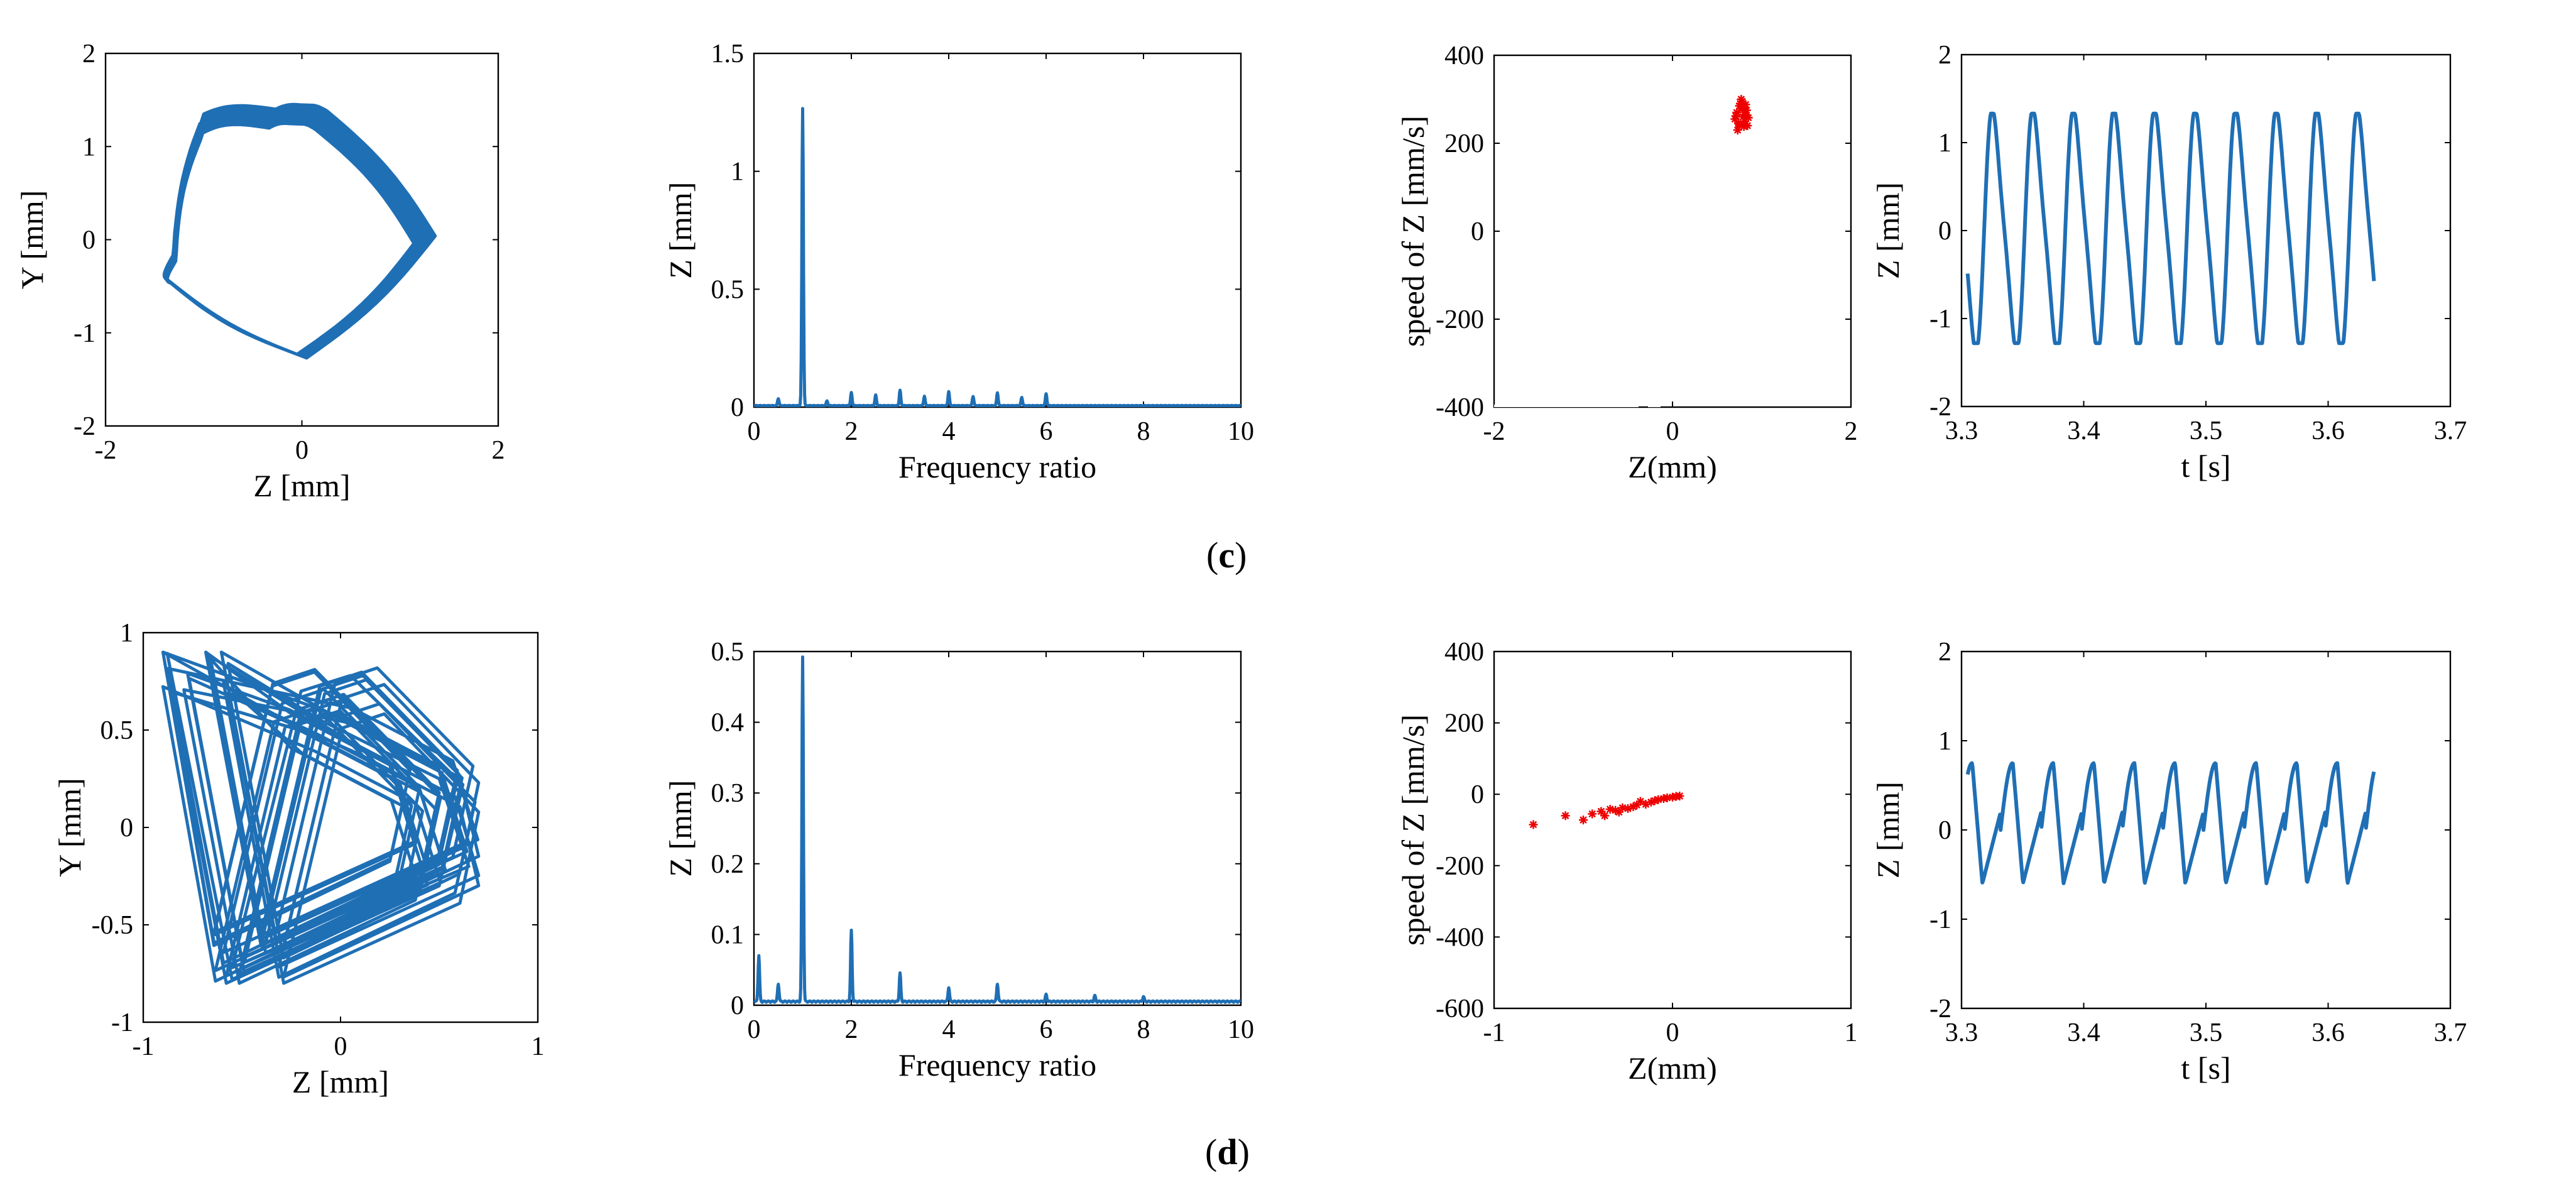 This screenshot has width=2576, height=1200. What do you see at coordinates (113, 925) in the screenshot?
I see `y-tick-label: -0.5` at bounding box center [113, 925].